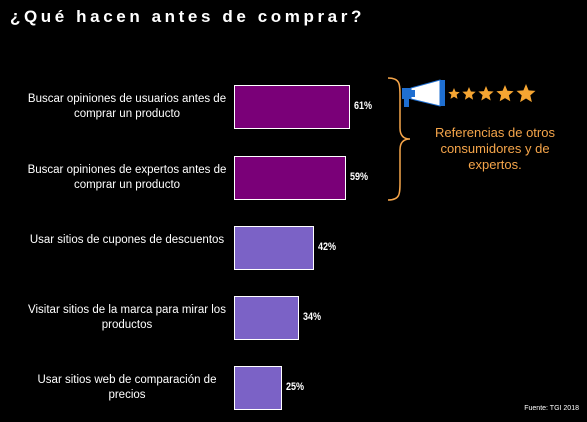 The height and width of the screenshot is (422, 587). I want to click on brace-icon, so click(399, 139).